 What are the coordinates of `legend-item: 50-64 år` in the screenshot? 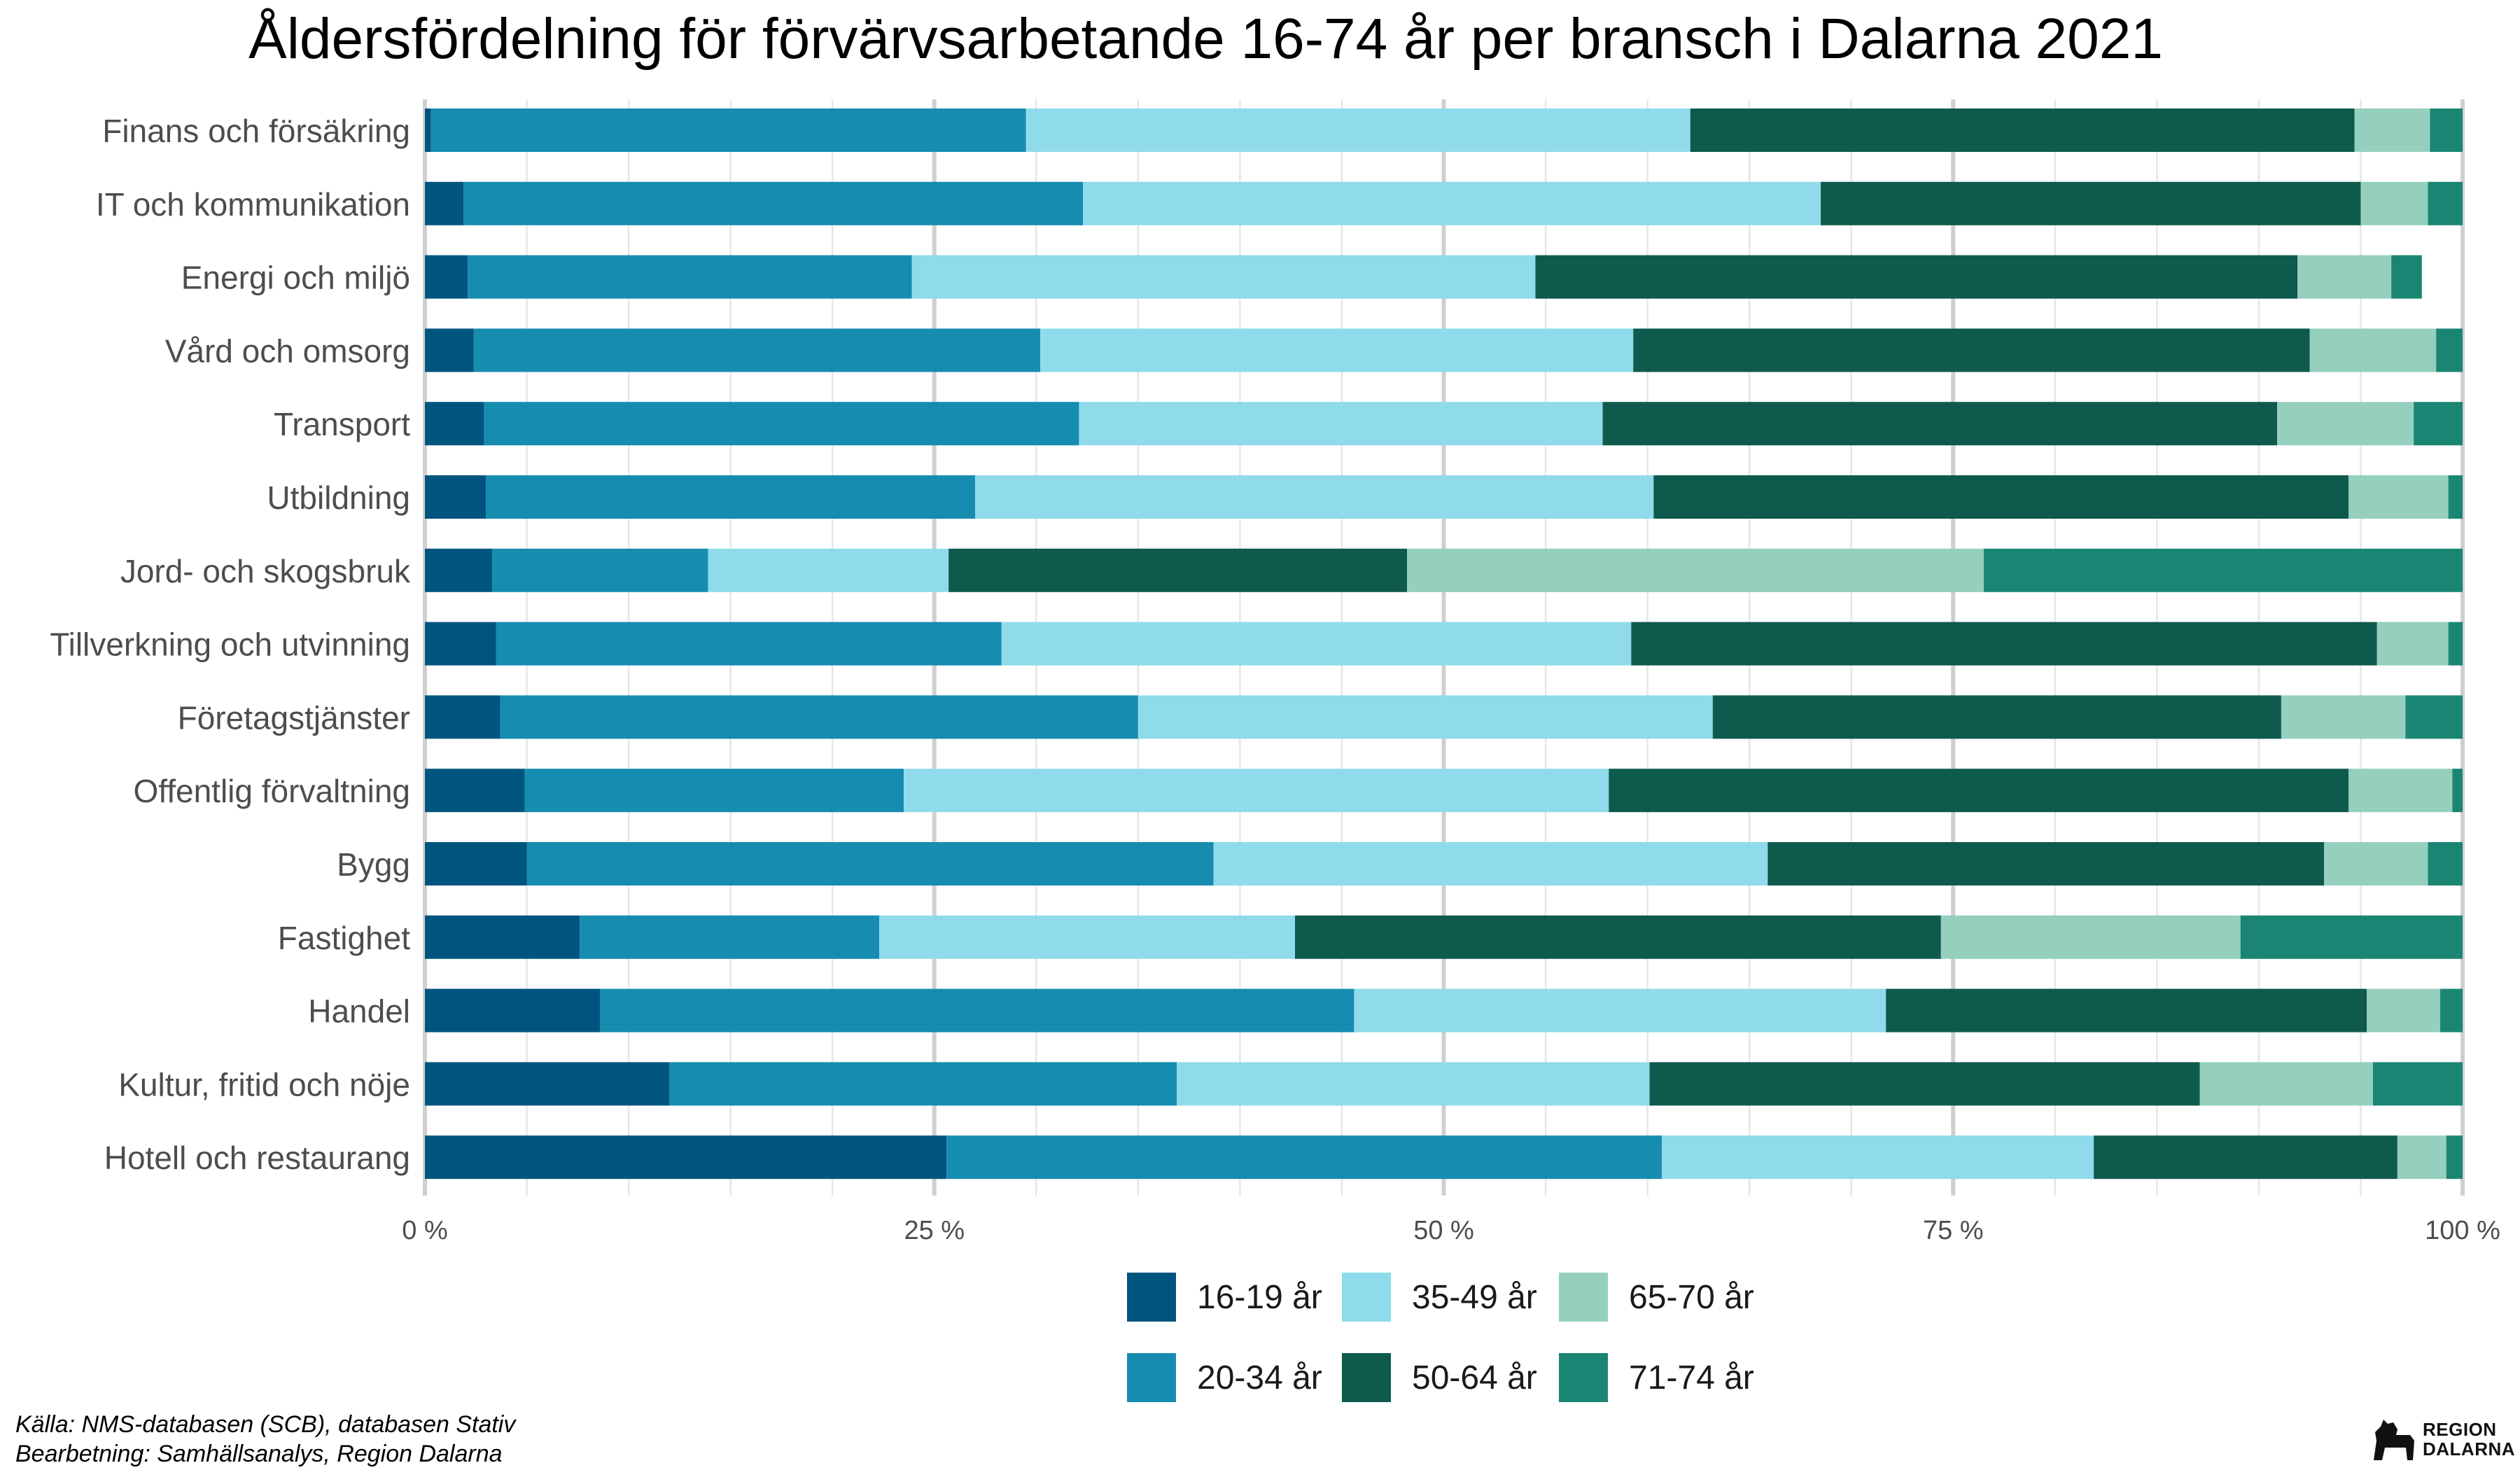 It's located at (1439, 1377).